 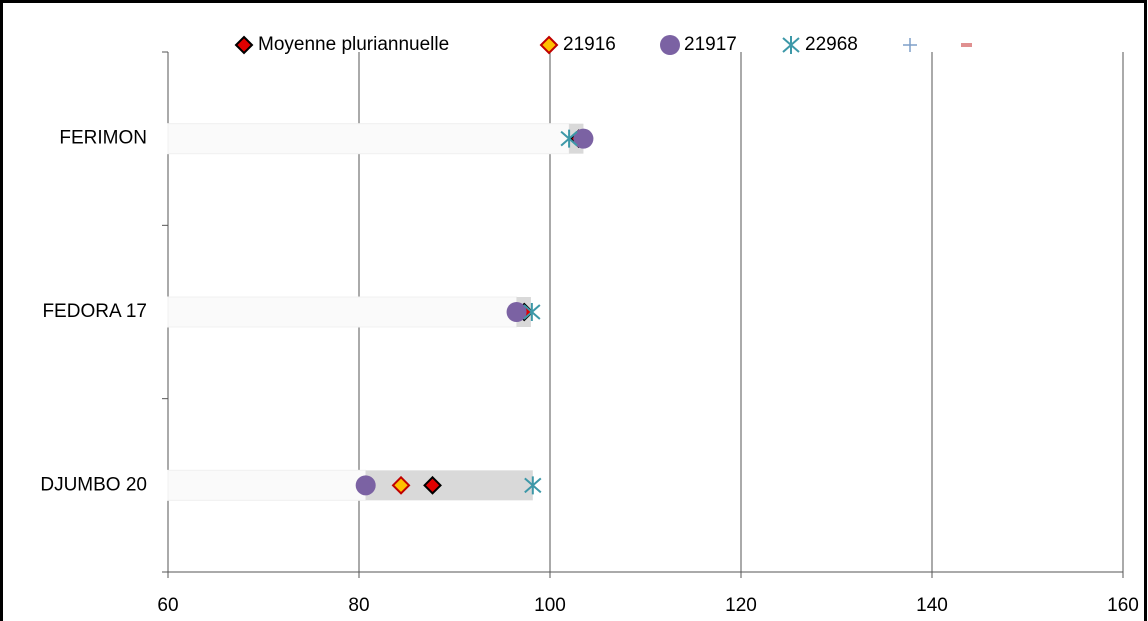 What do you see at coordinates (103, 138) in the screenshot?
I see `y-tick-label: FERIMON` at bounding box center [103, 138].